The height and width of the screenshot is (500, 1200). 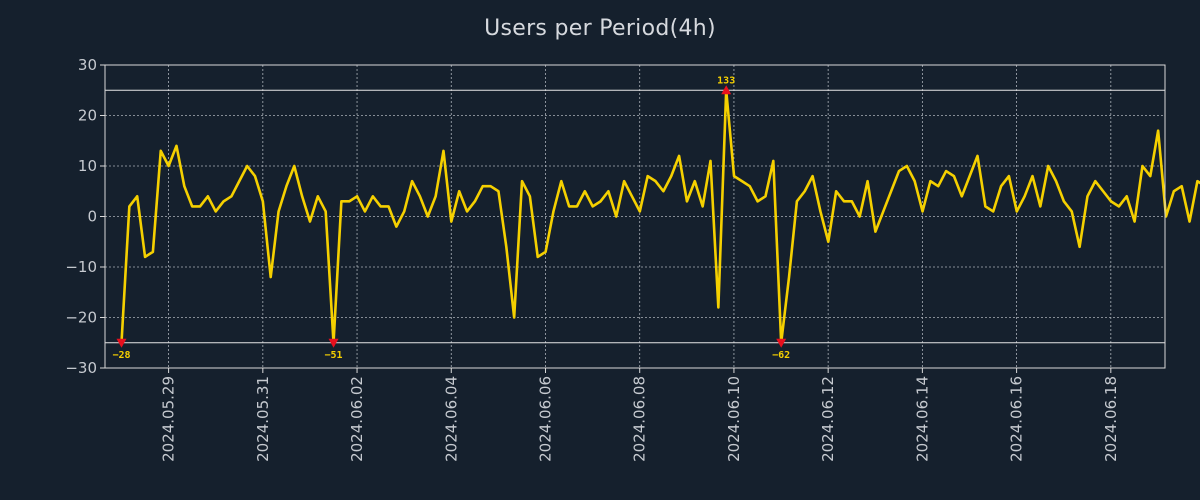 I want to click on y-tick-label: 10, so click(x=87, y=166).